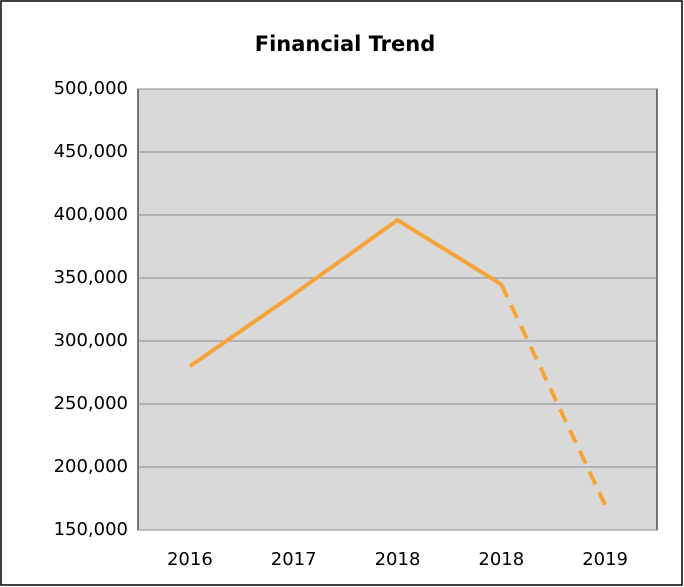 The height and width of the screenshot is (587, 684). Describe the element at coordinates (91, 151) in the screenshot. I see `y-tick-label: 450,000` at that location.